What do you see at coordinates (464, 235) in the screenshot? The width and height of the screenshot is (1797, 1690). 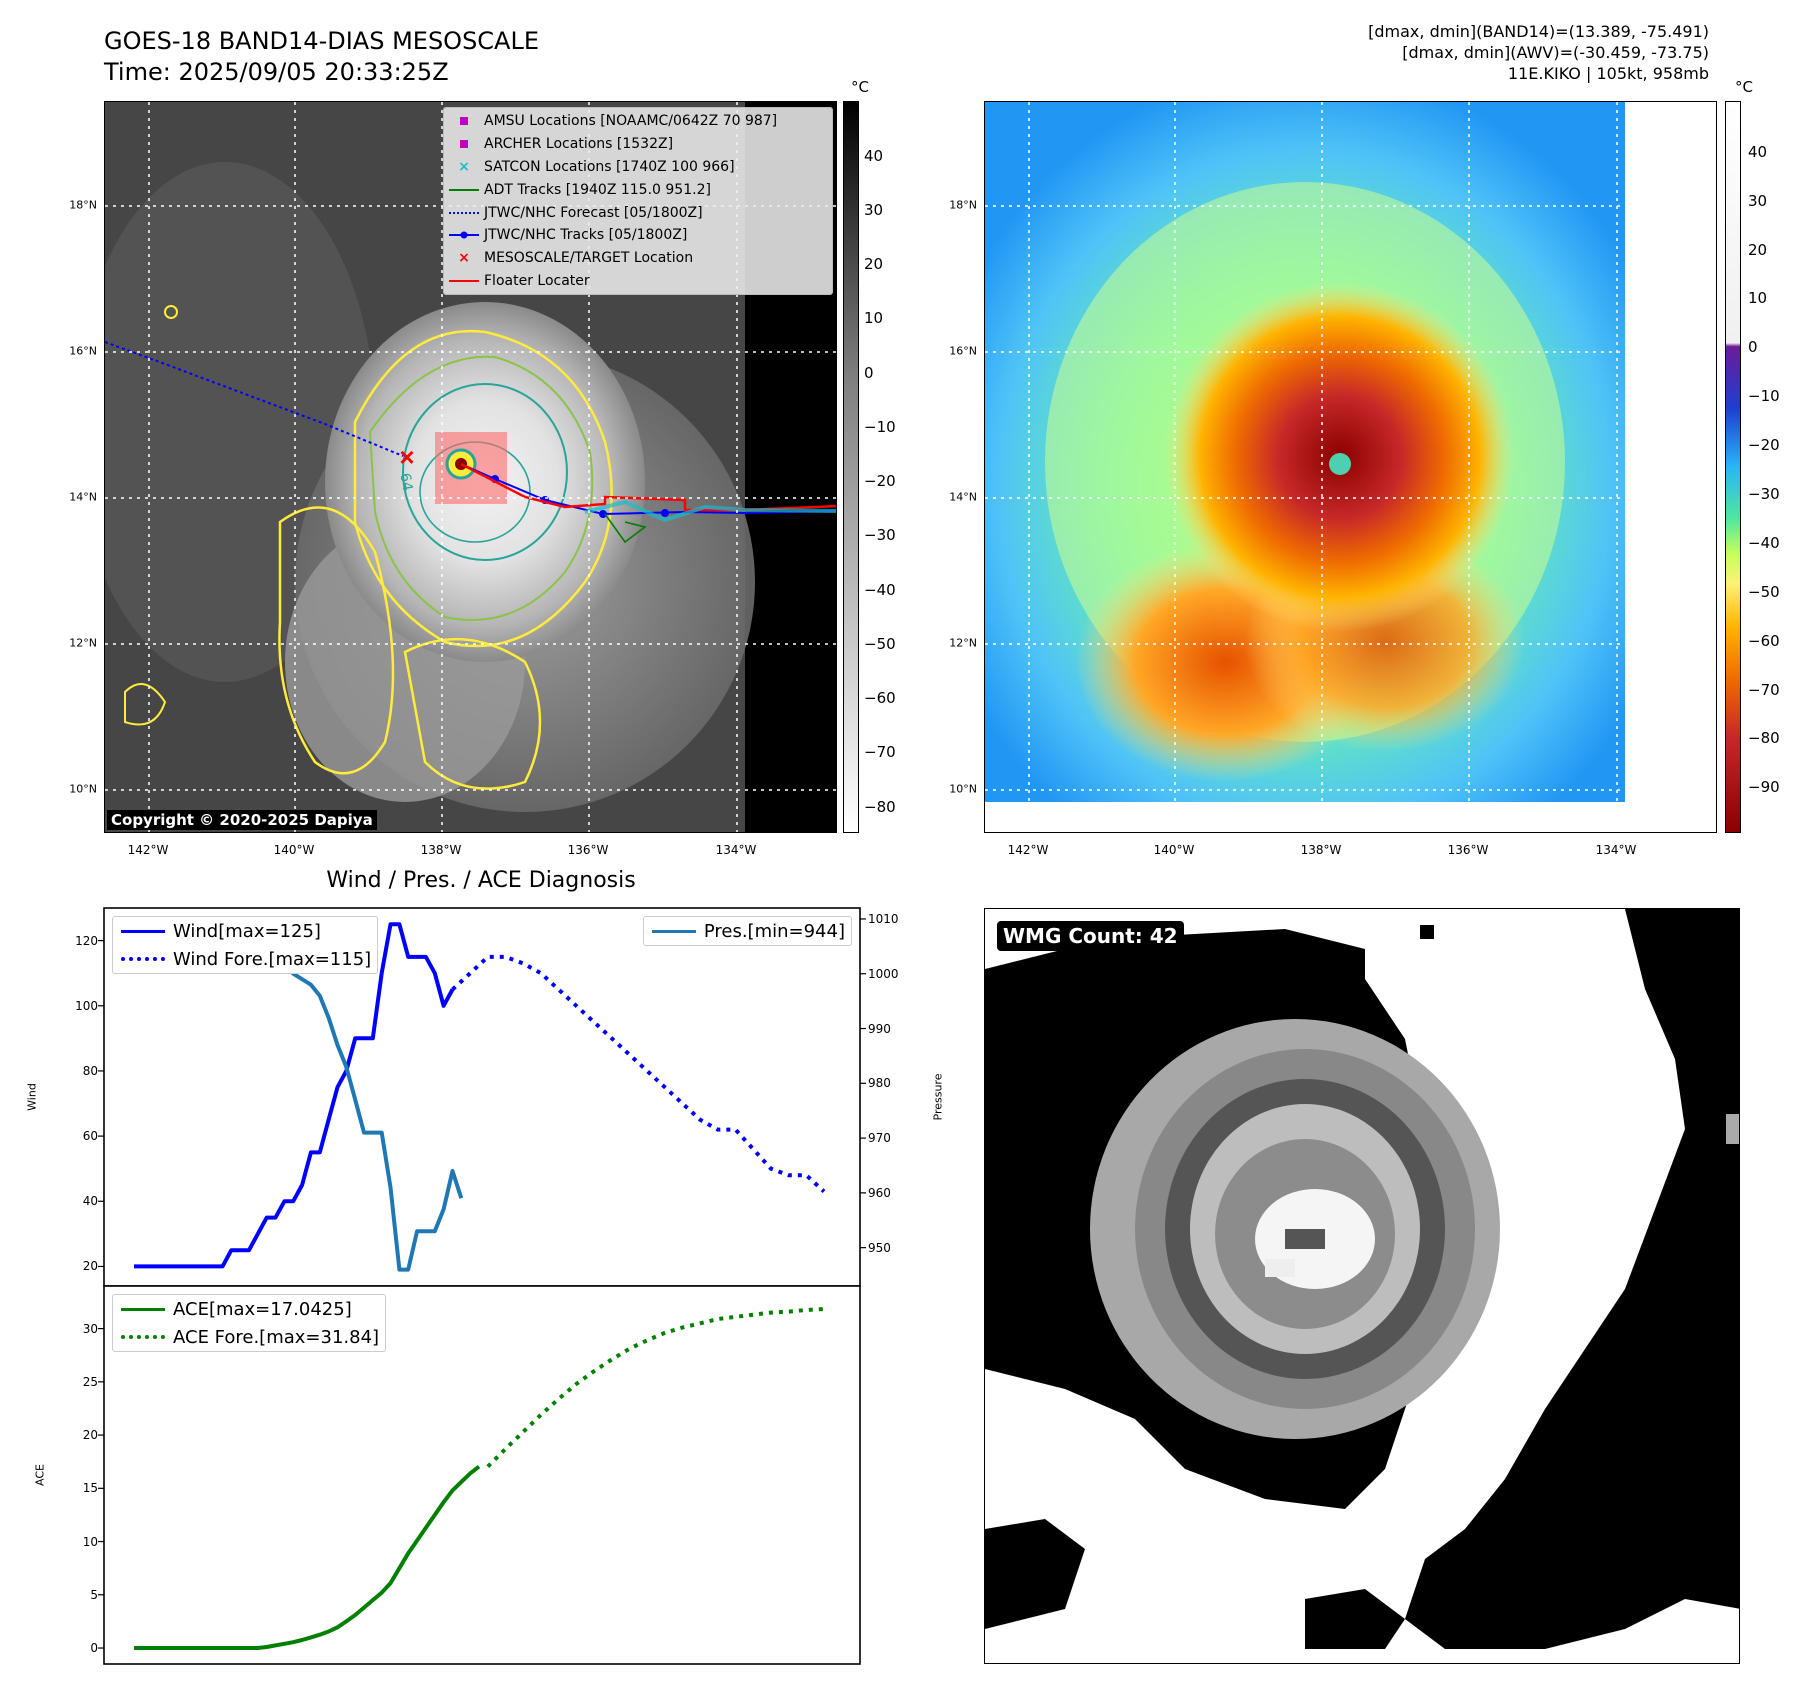 I see `line-dot-icon` at bounding box center [464, 235].